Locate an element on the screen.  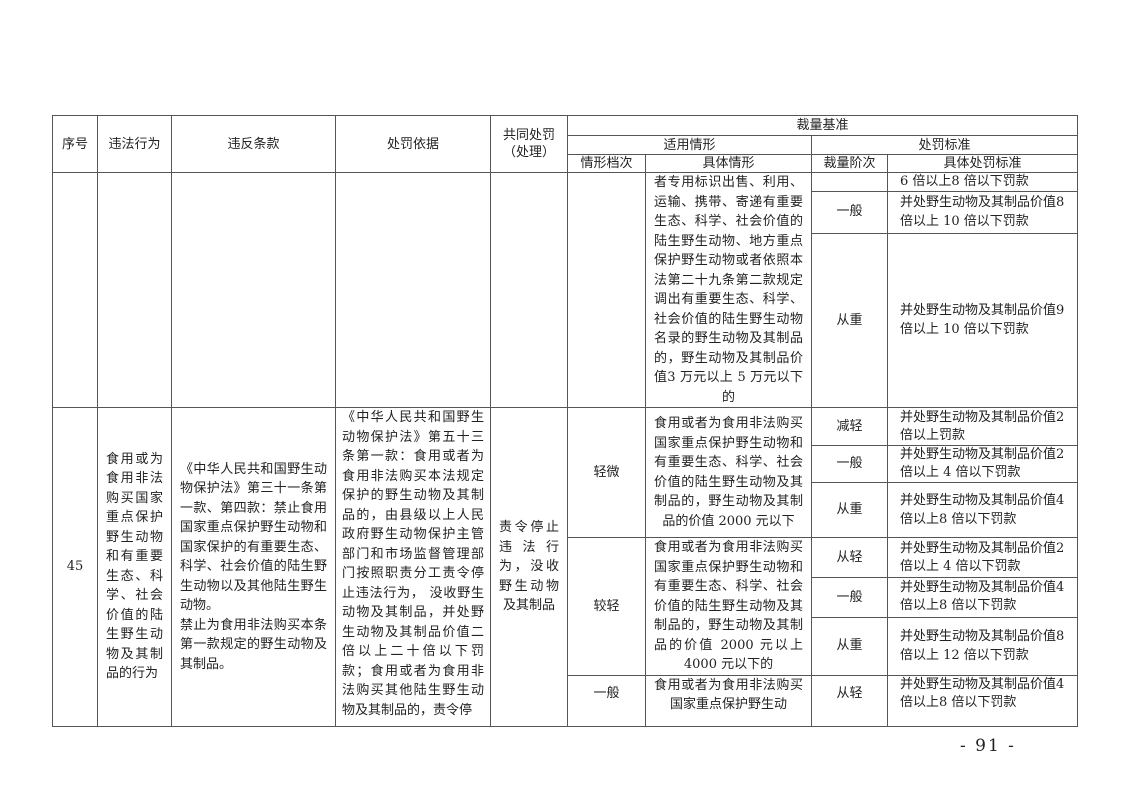
standard-cell: 并处野生动物及其制品价值8 倍以上 12 倍以下罚款 is located at coordinates (982, 646).